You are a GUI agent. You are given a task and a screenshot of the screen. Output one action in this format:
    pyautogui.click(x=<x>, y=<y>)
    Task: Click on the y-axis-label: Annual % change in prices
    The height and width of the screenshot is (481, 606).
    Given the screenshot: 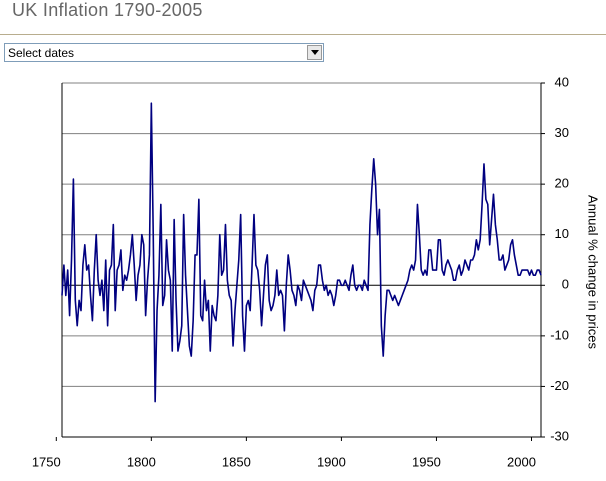 What is the action you would take?
    pyautogui.click(x=593, y=272)
    